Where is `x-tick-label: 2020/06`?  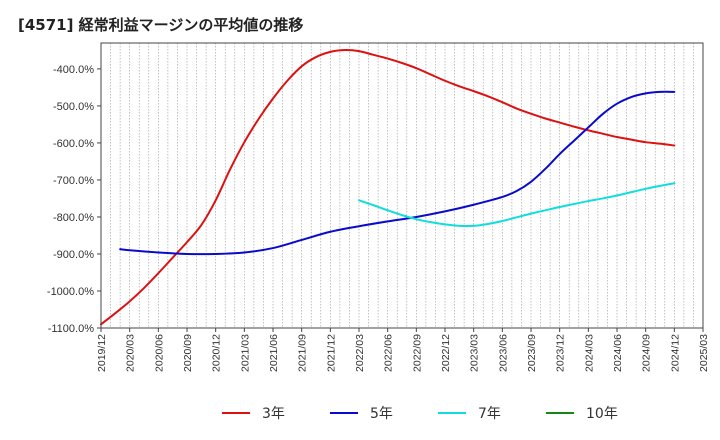
x-tick-label: 2020/06 is located at coordinates (159, 353).